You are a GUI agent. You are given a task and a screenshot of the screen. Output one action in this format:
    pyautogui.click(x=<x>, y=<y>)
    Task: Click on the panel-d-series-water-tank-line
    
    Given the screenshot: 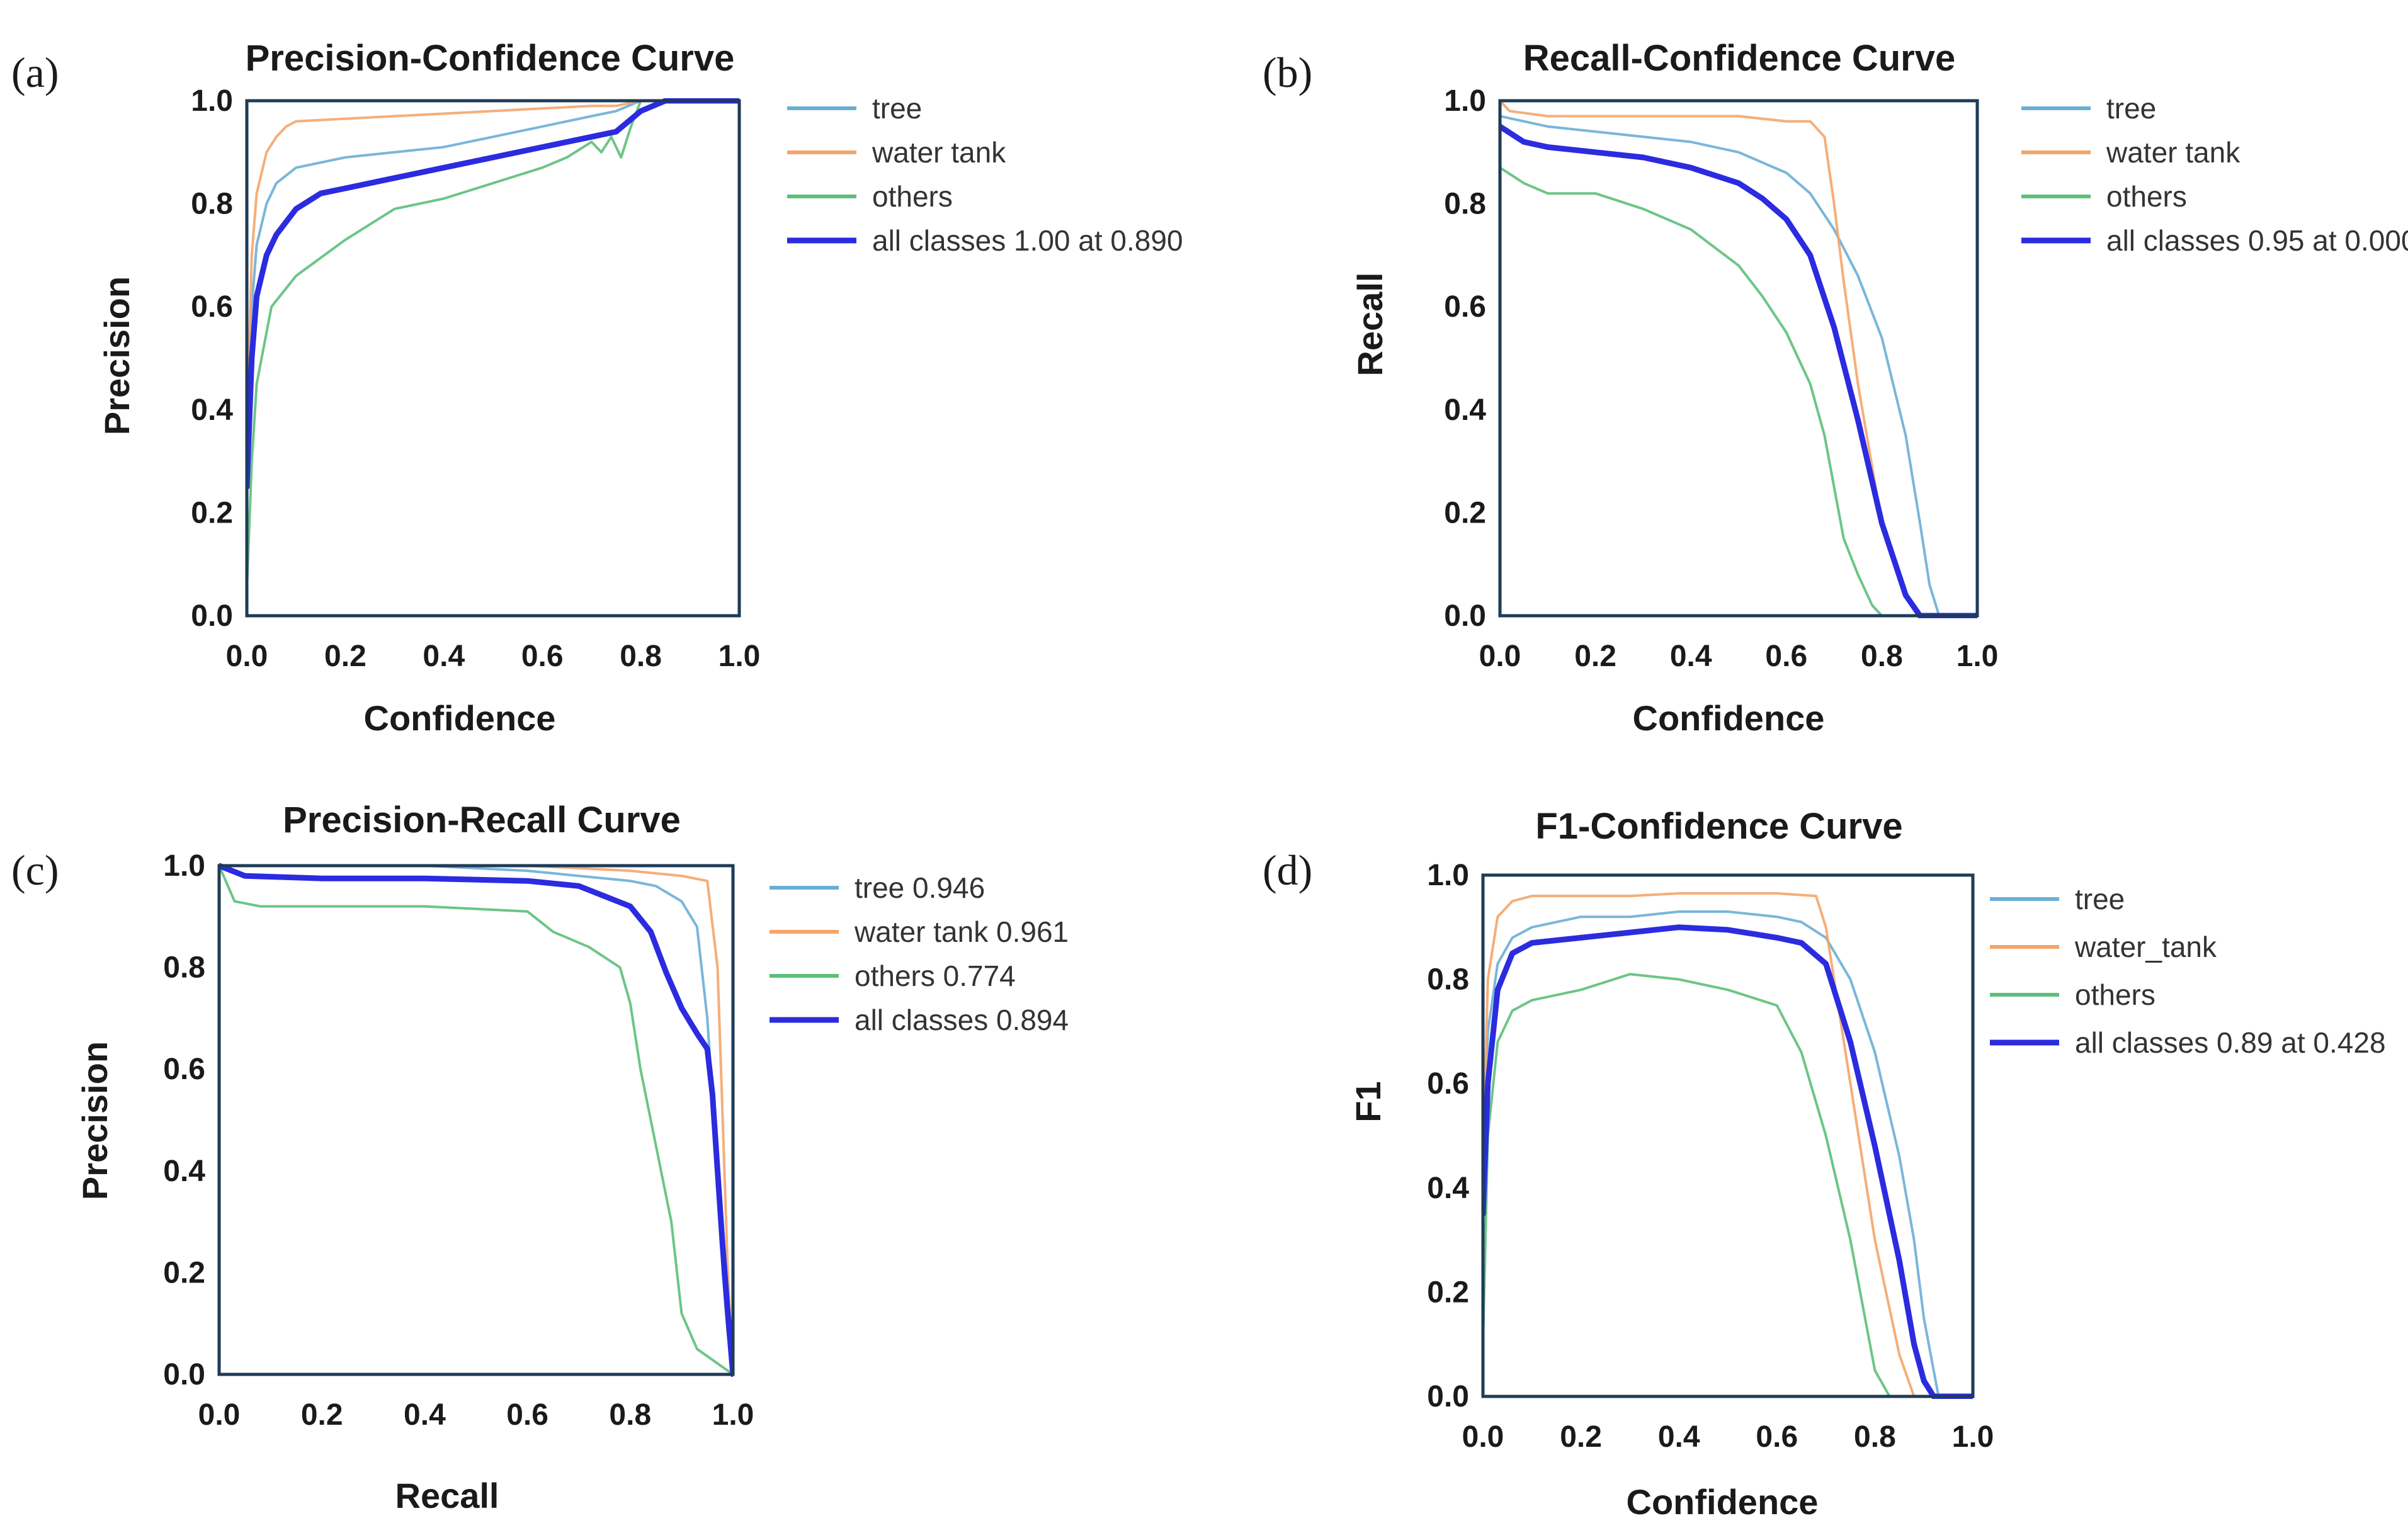 What is the action you would take?
    pyautogui.click(x=1728, y=1145)
    